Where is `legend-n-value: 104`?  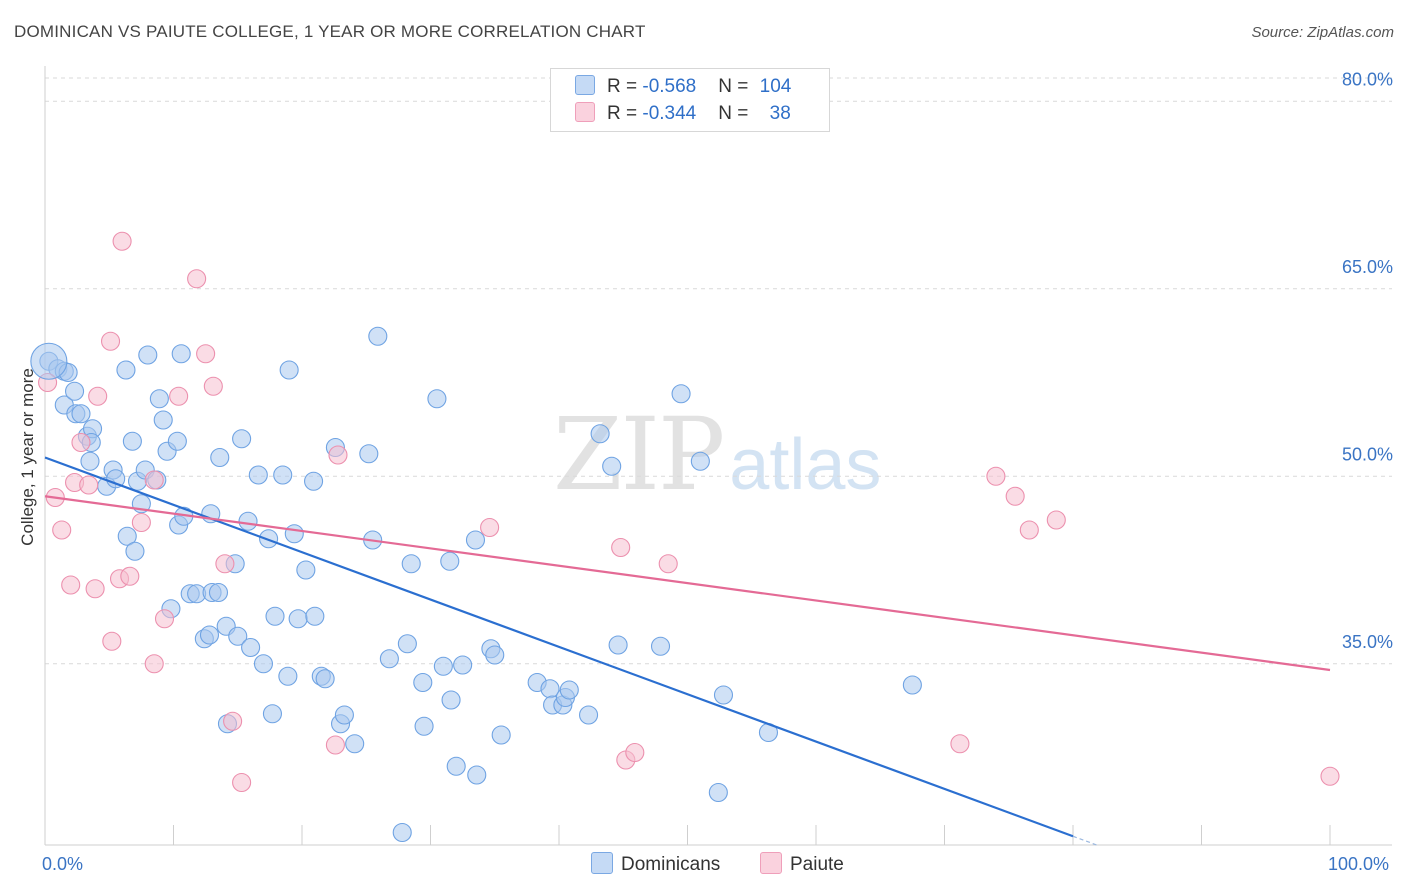 legend-n-value: 104 is located at coordinates (775, 86).